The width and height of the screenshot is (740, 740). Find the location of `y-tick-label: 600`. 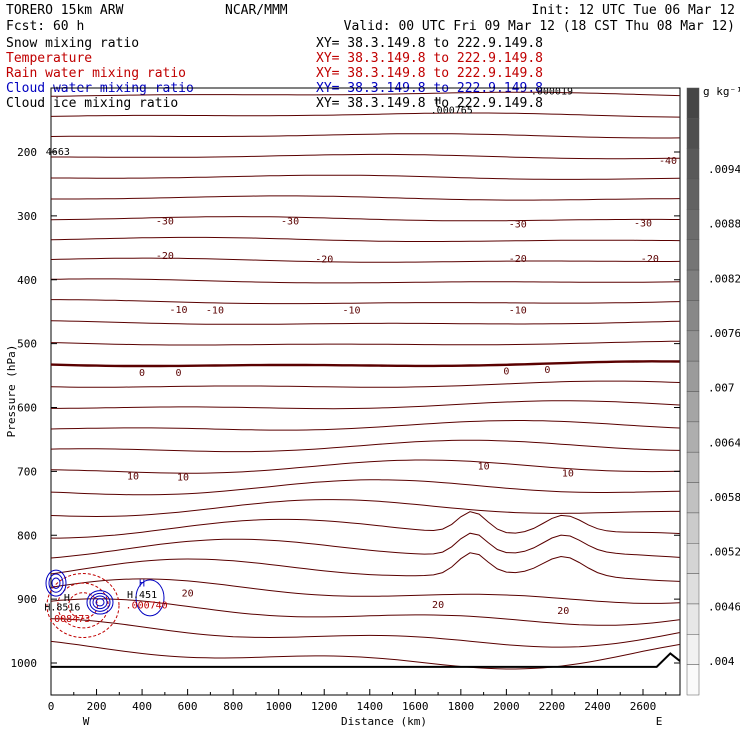

y-tick-label: 600 is located at coordinates (27, 408).